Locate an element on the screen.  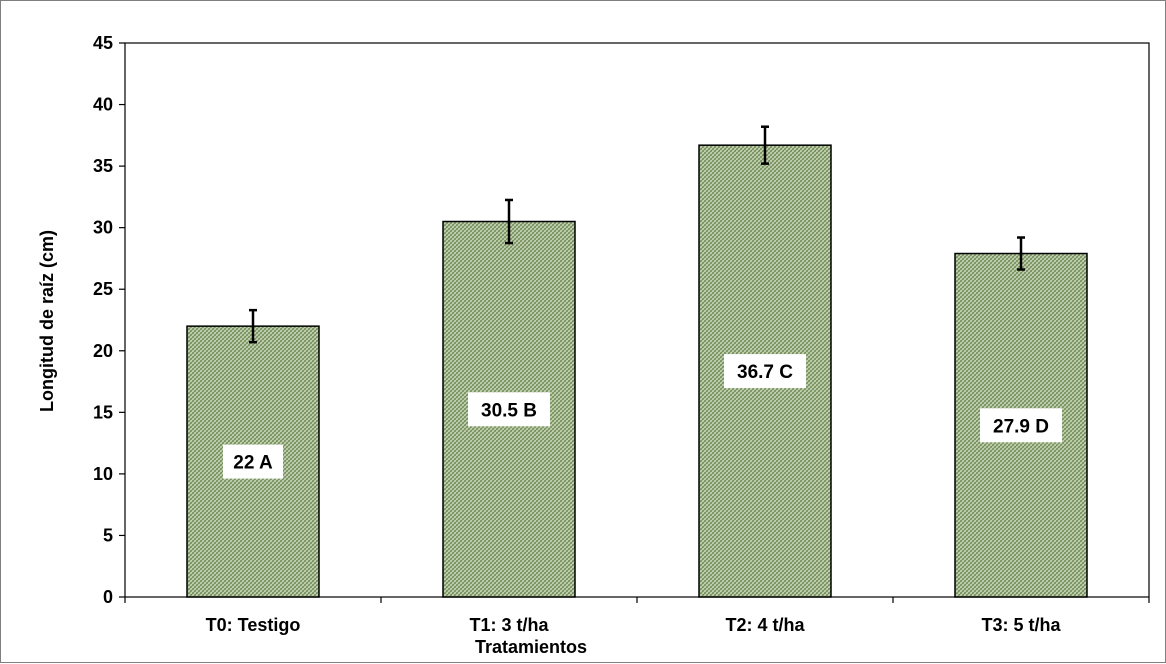
data-label: 27.9 D is located at coordinates (1021, 425).